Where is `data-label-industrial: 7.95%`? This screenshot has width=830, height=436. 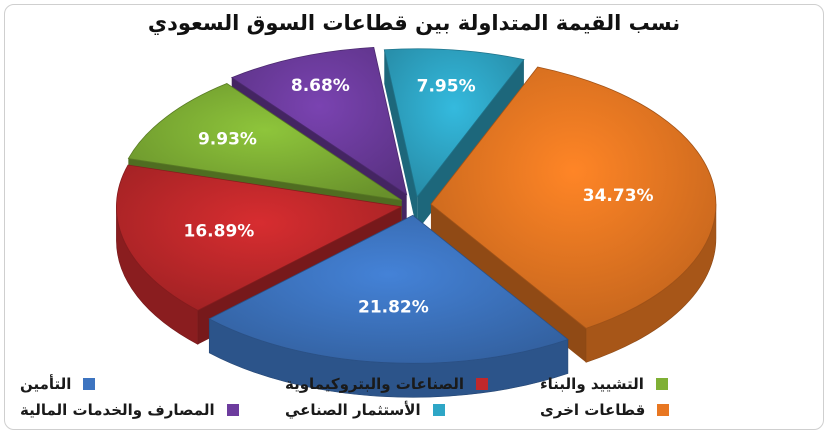 data-label-industrial: 7.95% is located at coordinates (446, 86).